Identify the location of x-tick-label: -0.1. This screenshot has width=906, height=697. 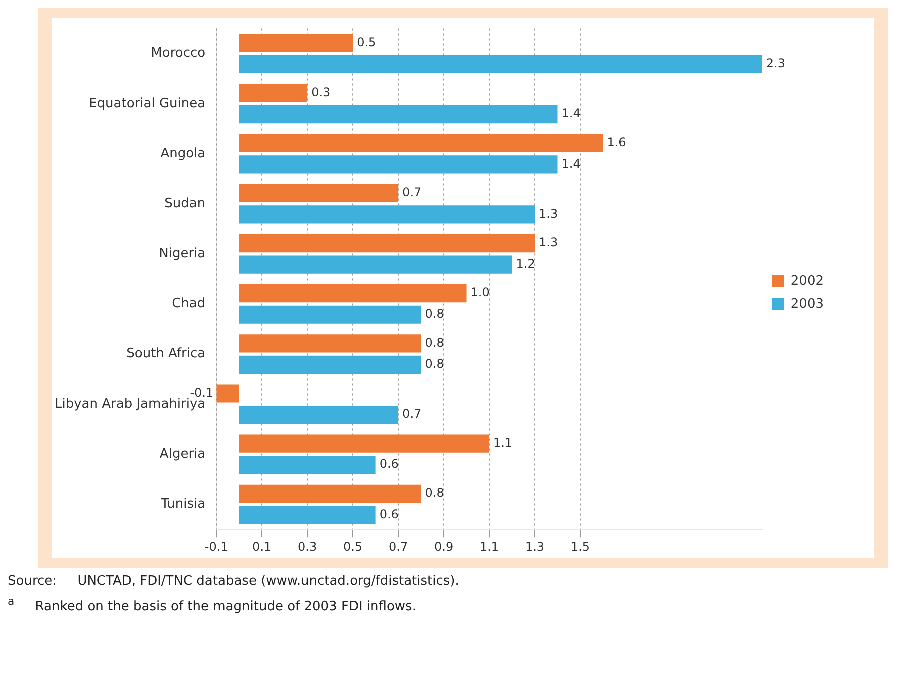
(216, 547).